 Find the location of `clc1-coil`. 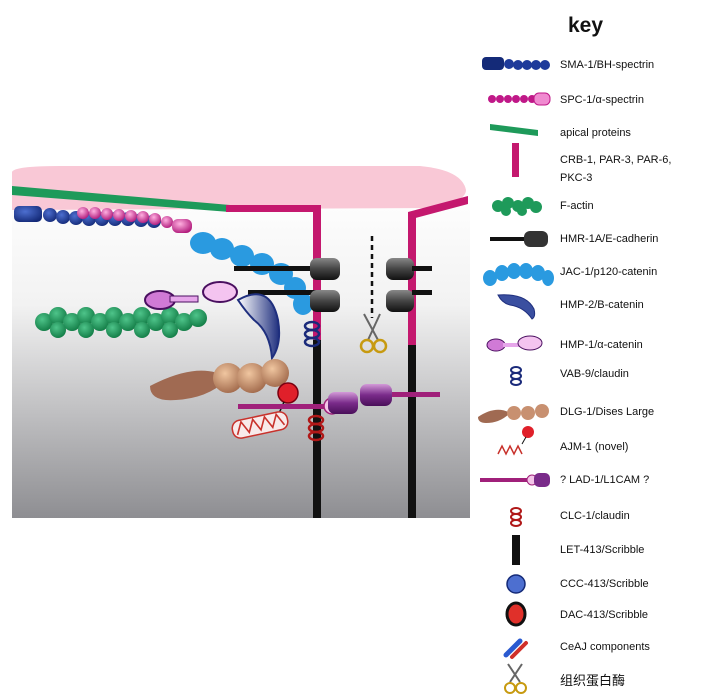

clc1-coil is located at coordinates (316, 428).